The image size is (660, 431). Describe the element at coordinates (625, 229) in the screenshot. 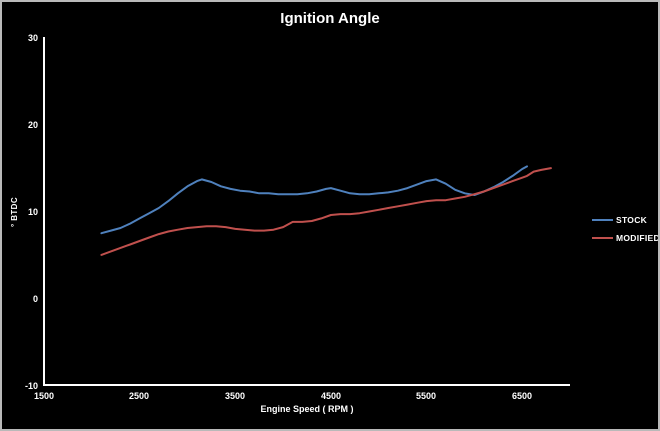

I see `legend: STOCK MODIFIED` at that location.